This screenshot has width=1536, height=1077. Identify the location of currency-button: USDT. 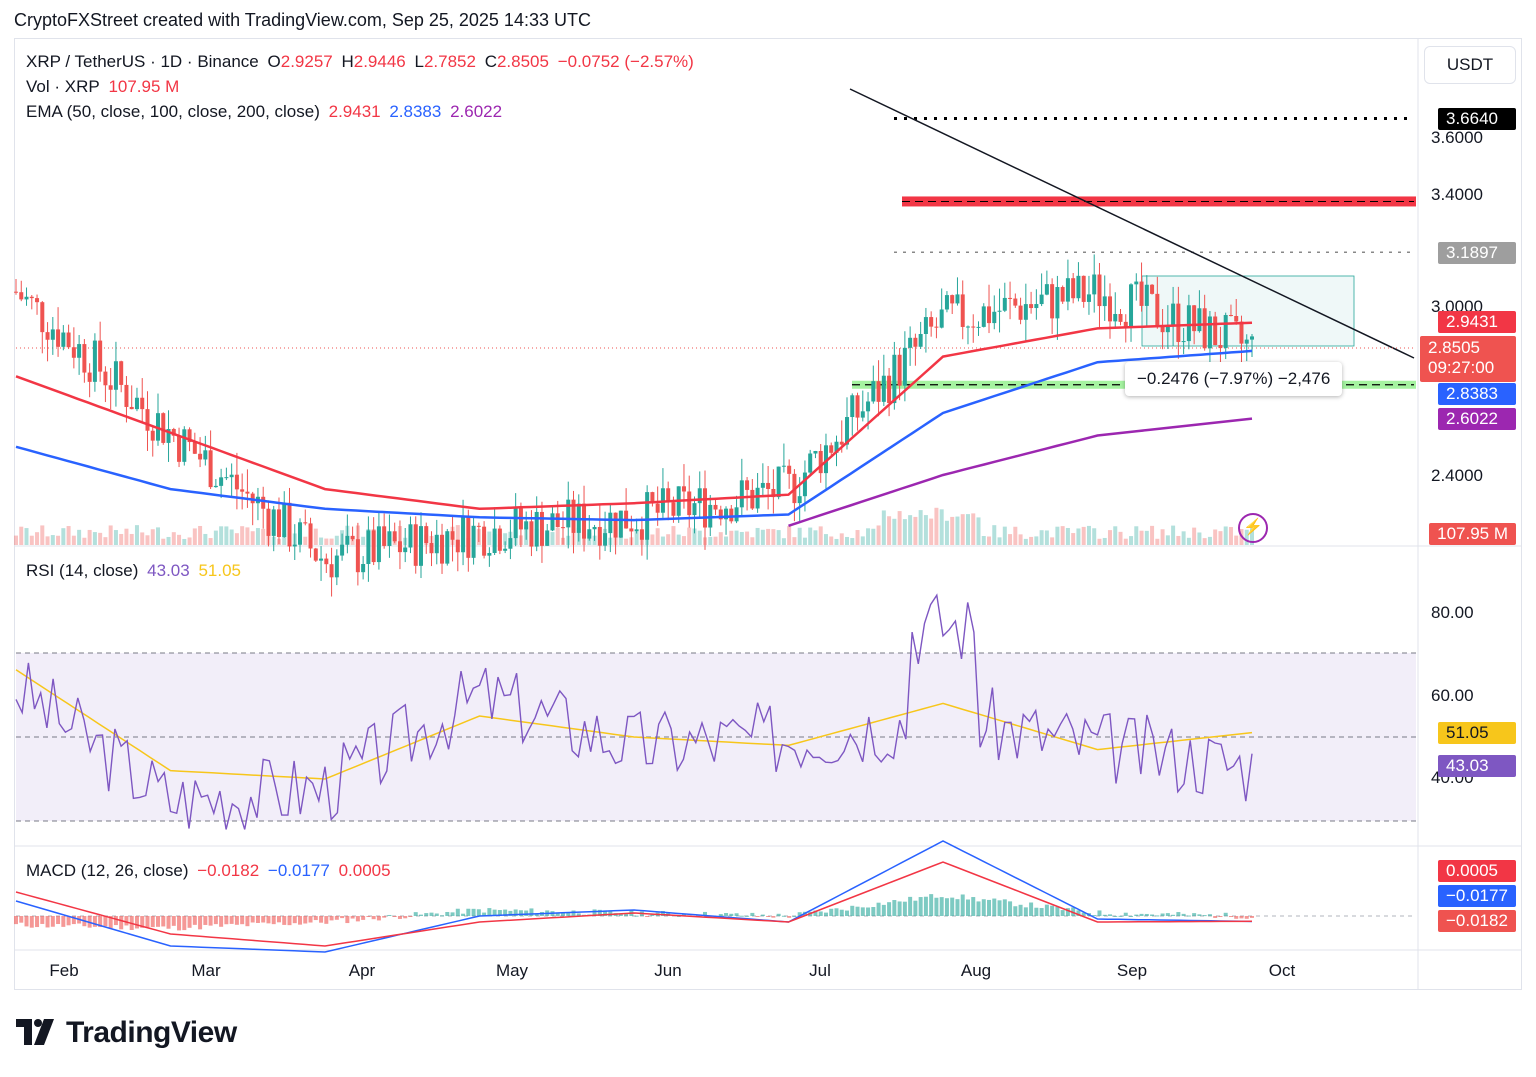
(1470, 65).